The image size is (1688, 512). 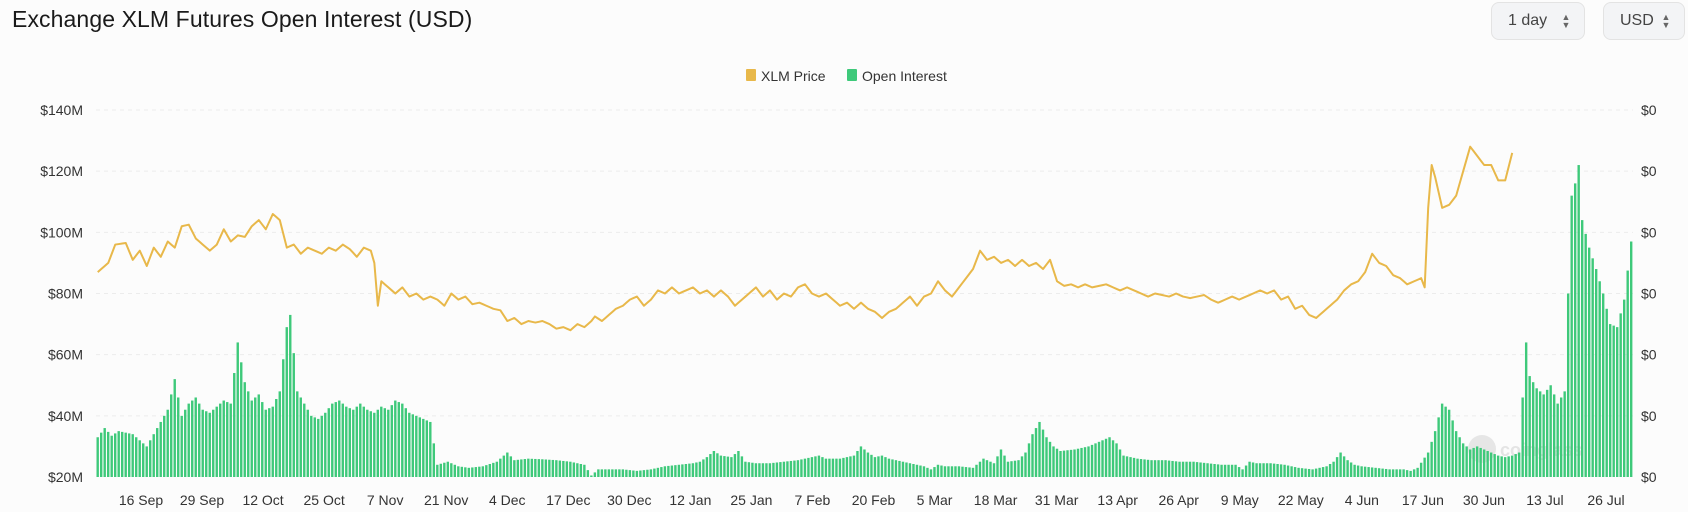 What do you see at coordinates (65, 477) in the screenshot?
I see `y-left-tick-label: $20M` at bounding box center [65, 477].